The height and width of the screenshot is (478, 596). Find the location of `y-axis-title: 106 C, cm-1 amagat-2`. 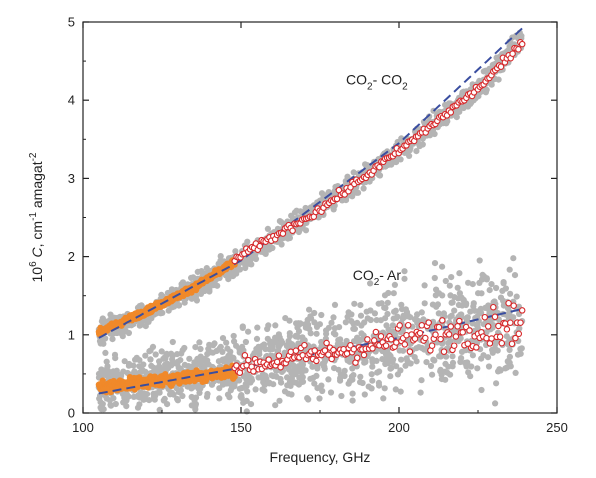

y-axis-title: 106 C, cm-1 amagat-2 is located at coordinates (36, 217).